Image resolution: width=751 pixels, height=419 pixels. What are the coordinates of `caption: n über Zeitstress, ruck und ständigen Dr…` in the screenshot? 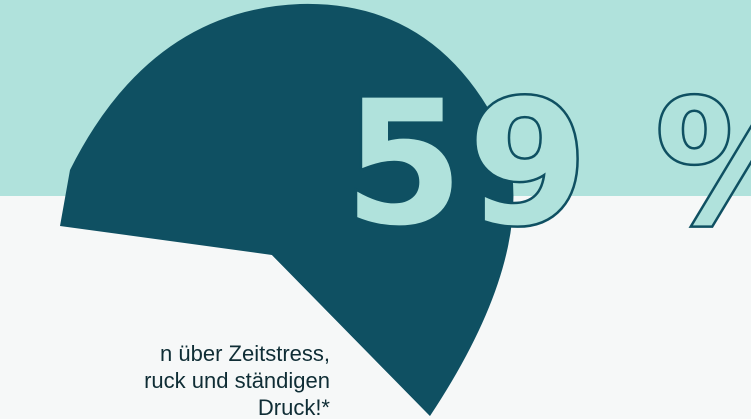 It's located at (165, 379).